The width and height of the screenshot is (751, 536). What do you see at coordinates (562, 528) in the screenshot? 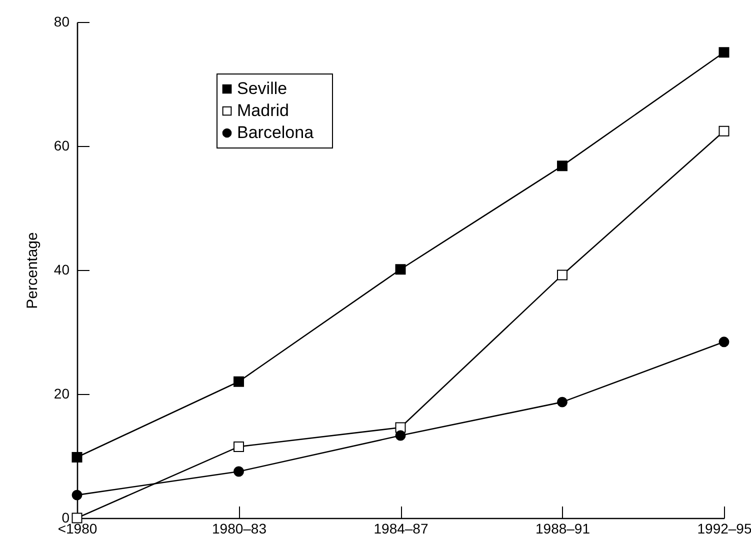
I see `x-tick-label: 1988–91` at bounding box center [562, 528].